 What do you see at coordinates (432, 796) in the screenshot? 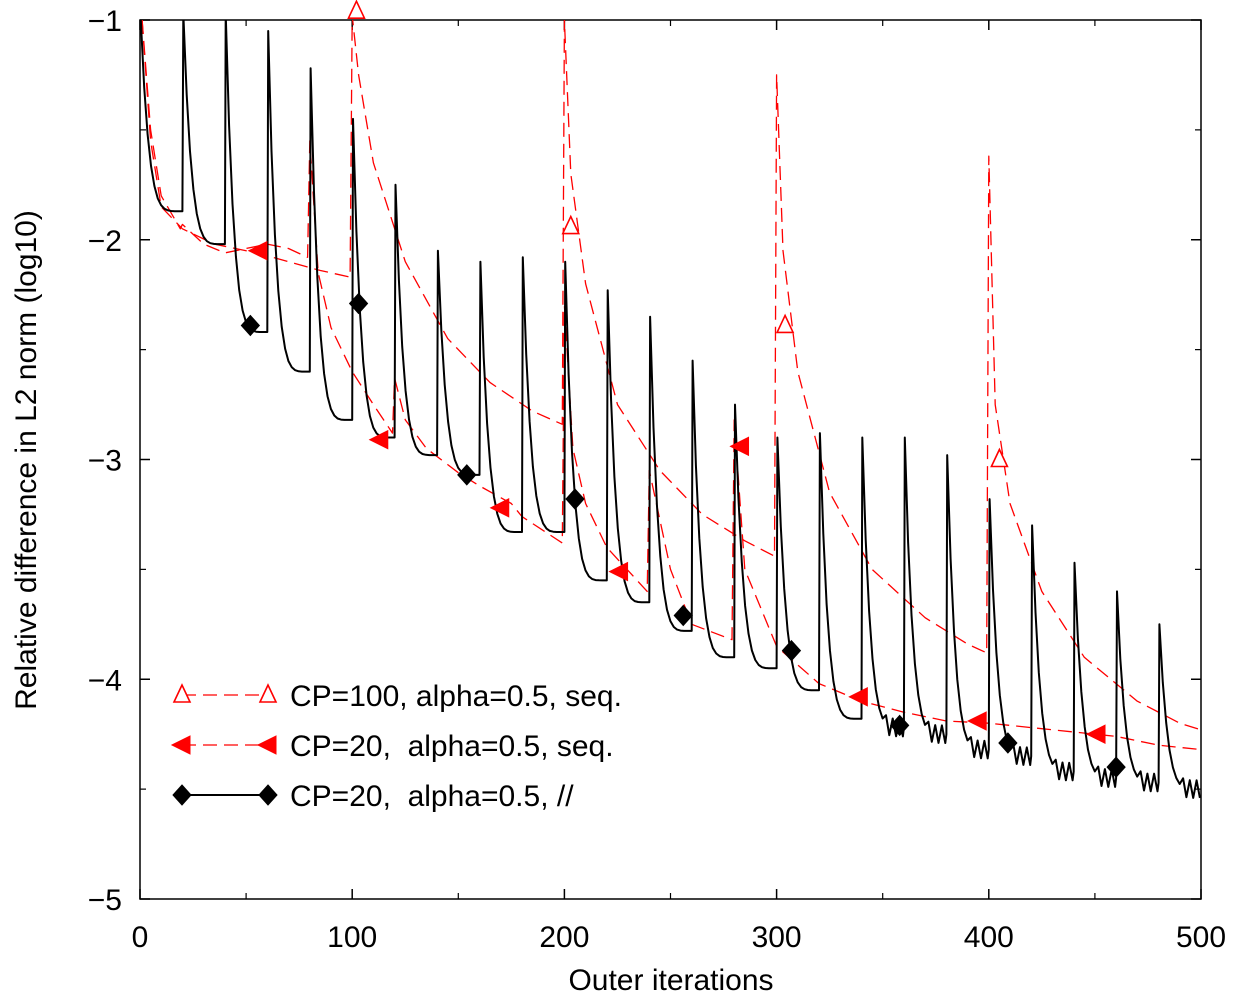
I see `legend-label-3: CP=20, alpha=0.5, //` at bounding box center [432, 796].